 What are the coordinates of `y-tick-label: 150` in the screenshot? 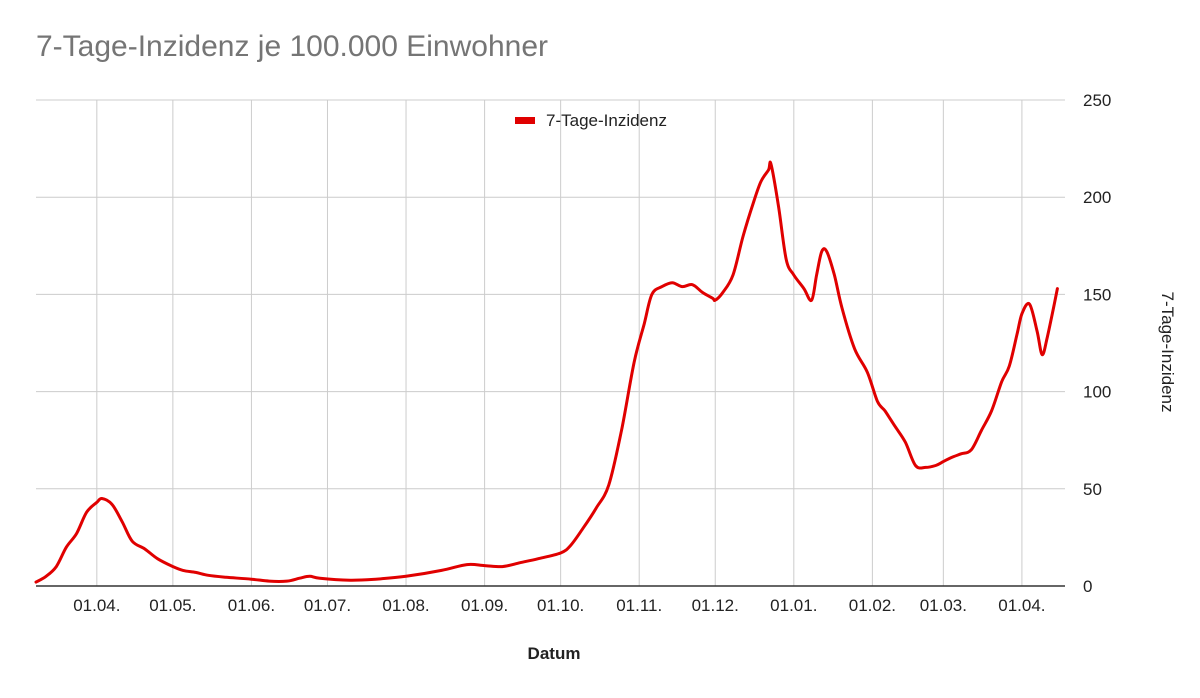 It's located at (1097, 294).